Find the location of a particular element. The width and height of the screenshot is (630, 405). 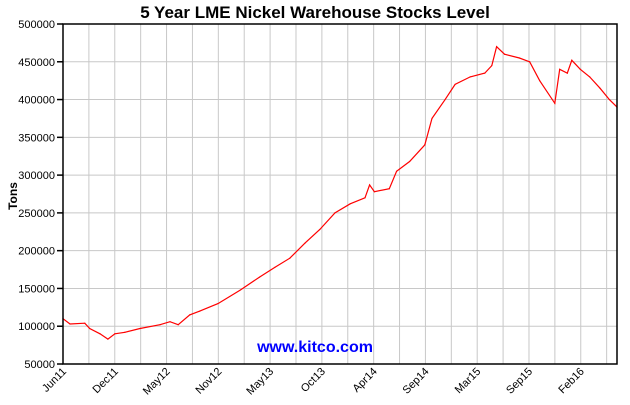

y-tick-label: 250000 is located at coordinates (36, 214).